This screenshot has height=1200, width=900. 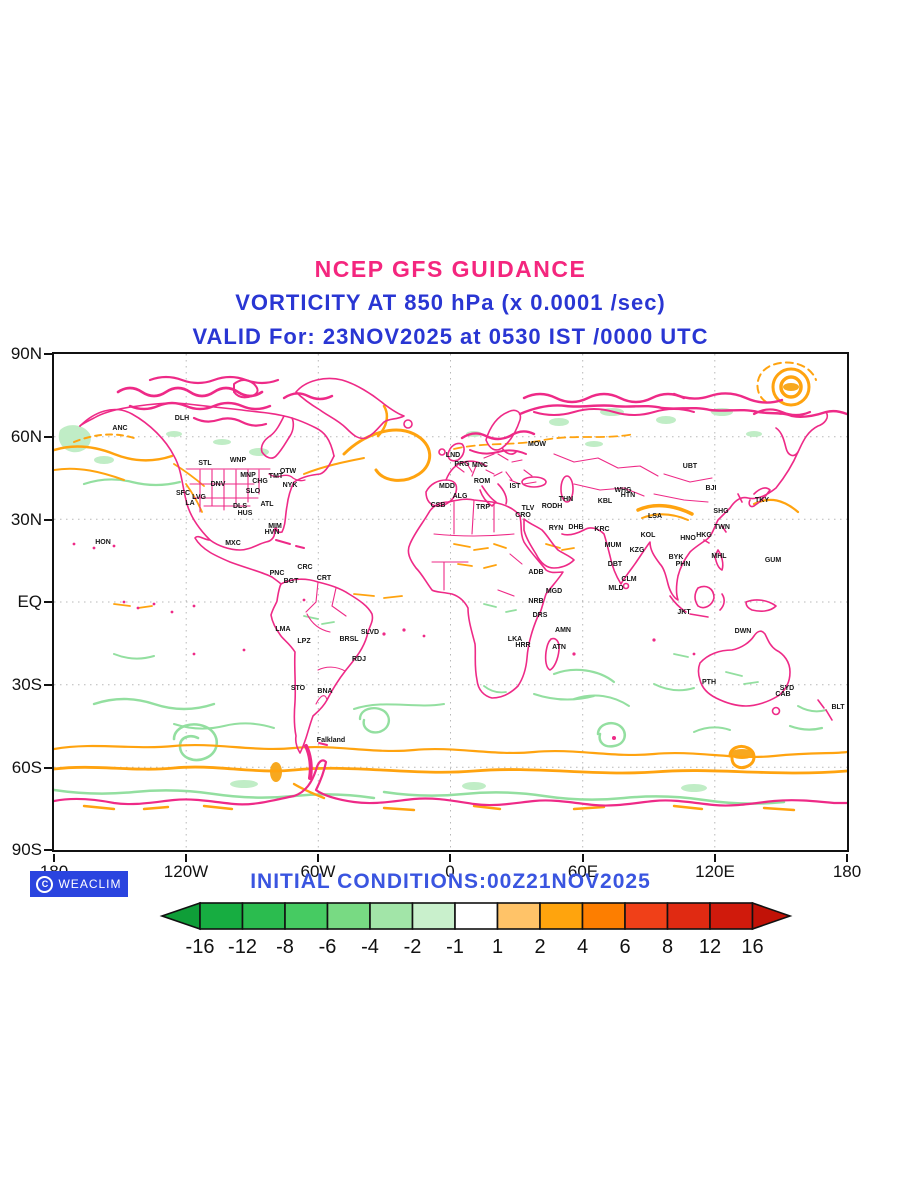 I want to click on station-label: LA, so click(x=189, y=503).